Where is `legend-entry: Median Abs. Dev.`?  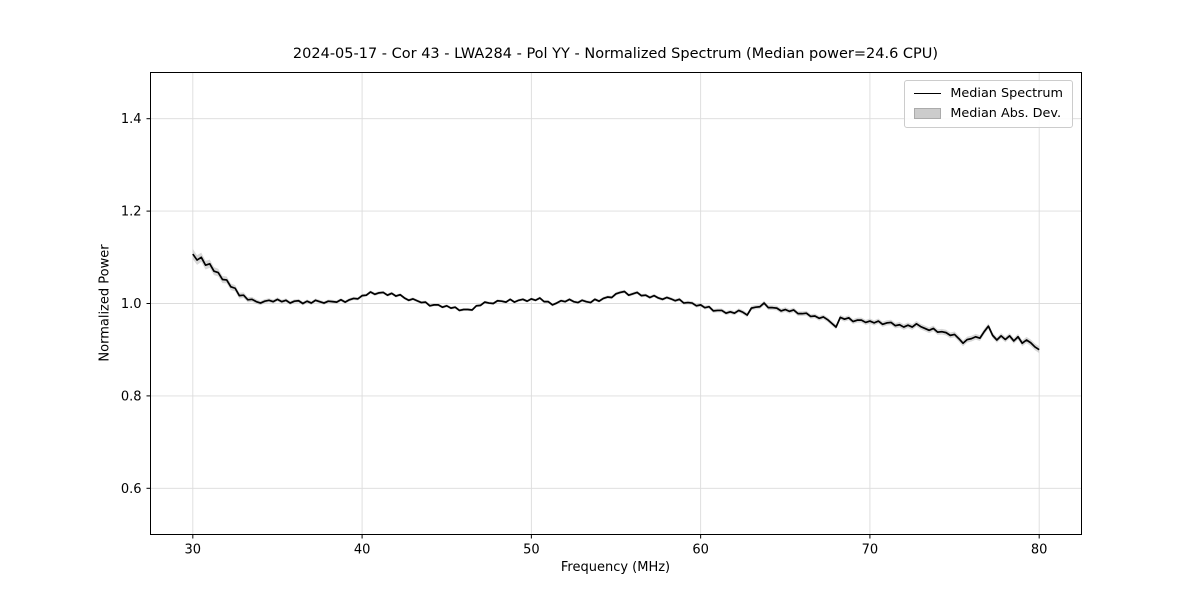
legend-entry: Median Abs. Dev. is located at coordinates (988, 113).